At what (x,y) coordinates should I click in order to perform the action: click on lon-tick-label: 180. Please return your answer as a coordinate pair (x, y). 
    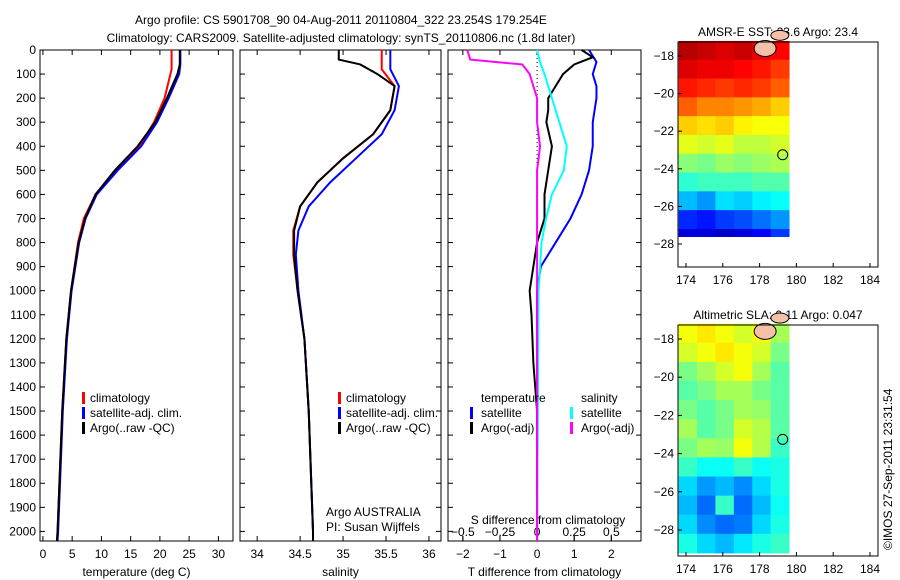
    Looking at the image, I should click on (796, 569).